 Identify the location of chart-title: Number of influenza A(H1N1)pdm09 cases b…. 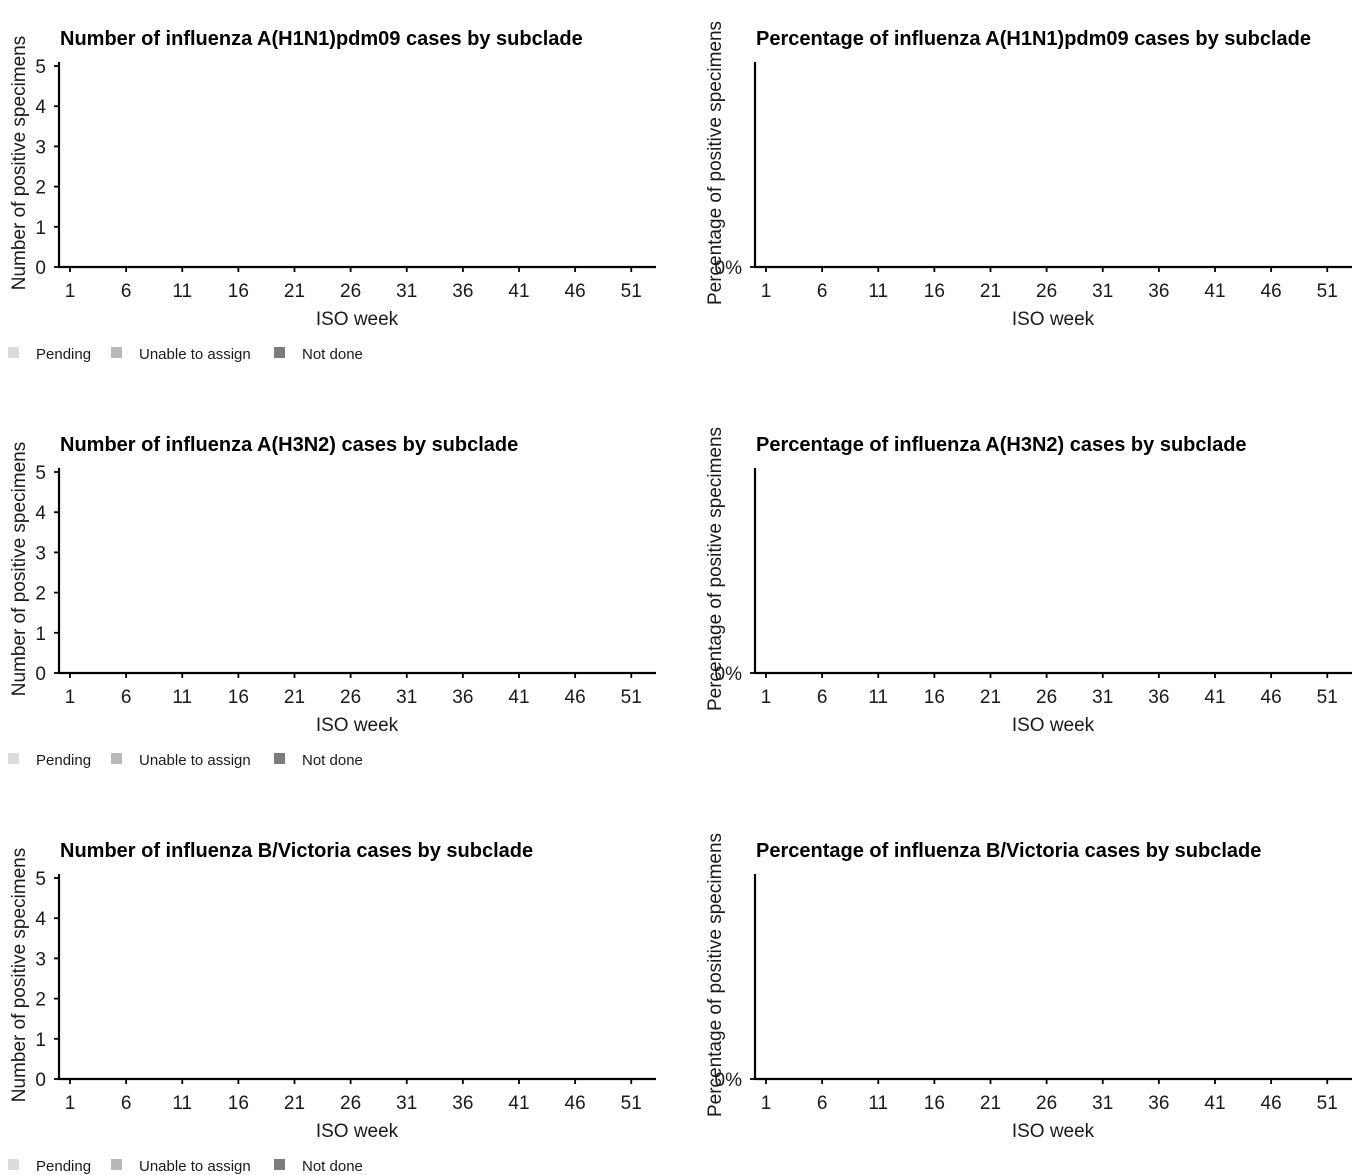
(321, 39).